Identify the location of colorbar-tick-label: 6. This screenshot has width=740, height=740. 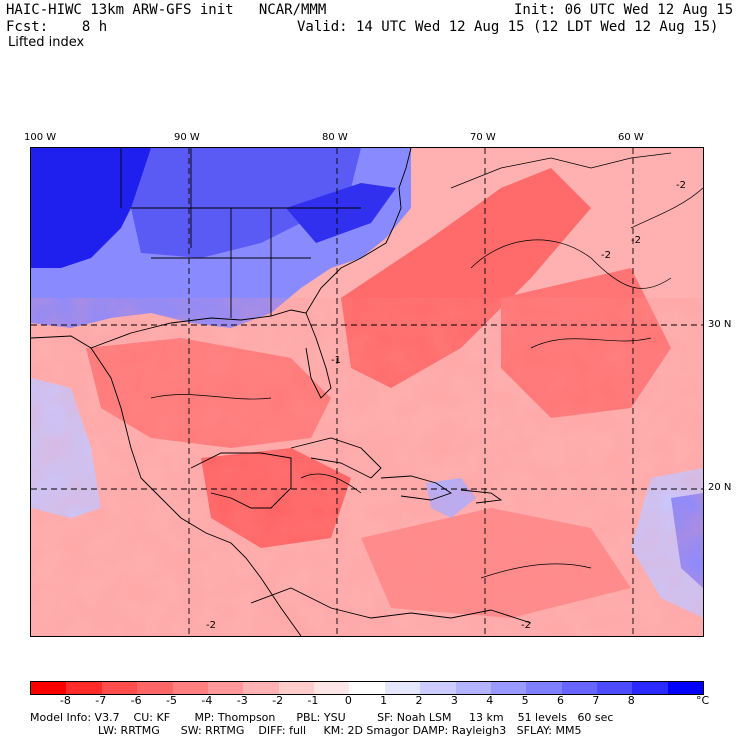
(561, 700).